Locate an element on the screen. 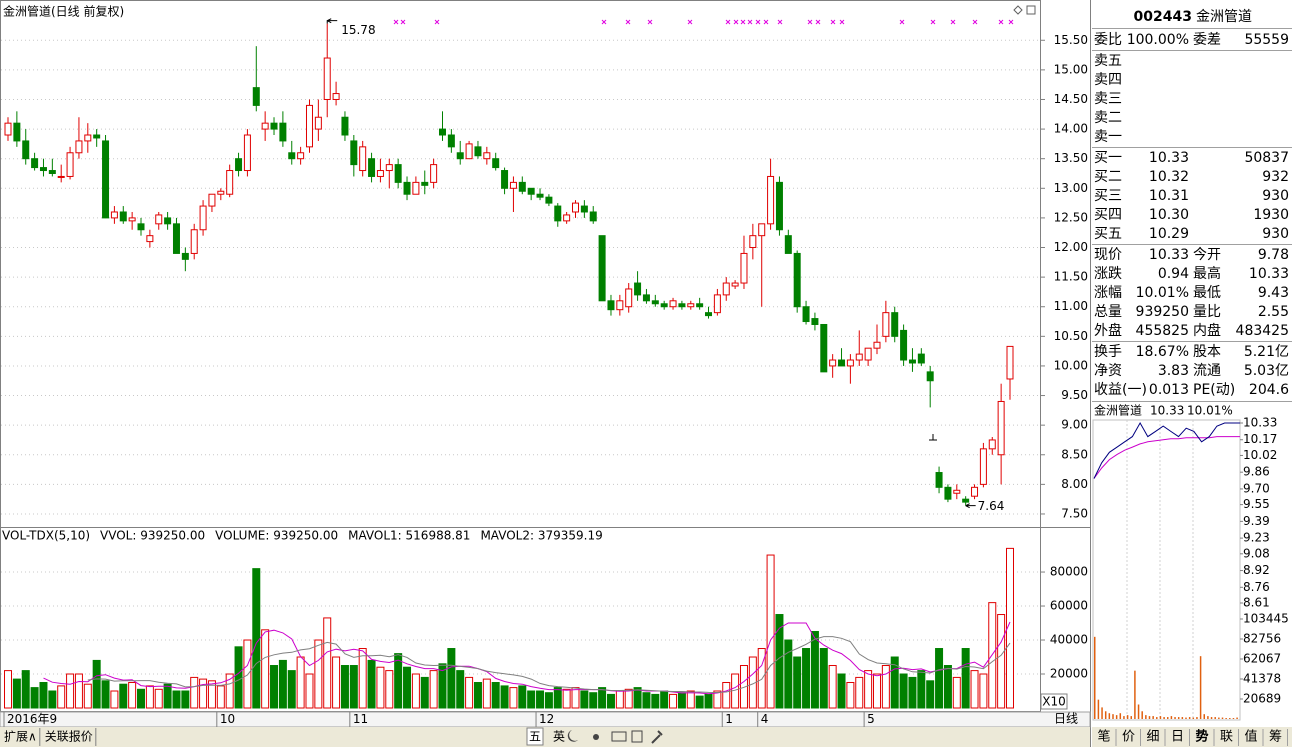 This screenshot has height=747, width=1292. keyboard-icon is located at coordinates (619, 736).